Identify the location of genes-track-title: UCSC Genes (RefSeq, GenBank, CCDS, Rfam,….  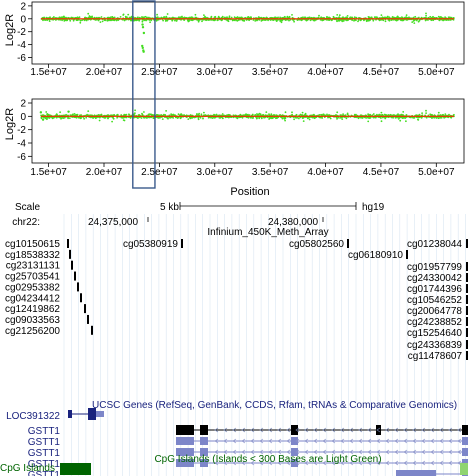
(274, 405).